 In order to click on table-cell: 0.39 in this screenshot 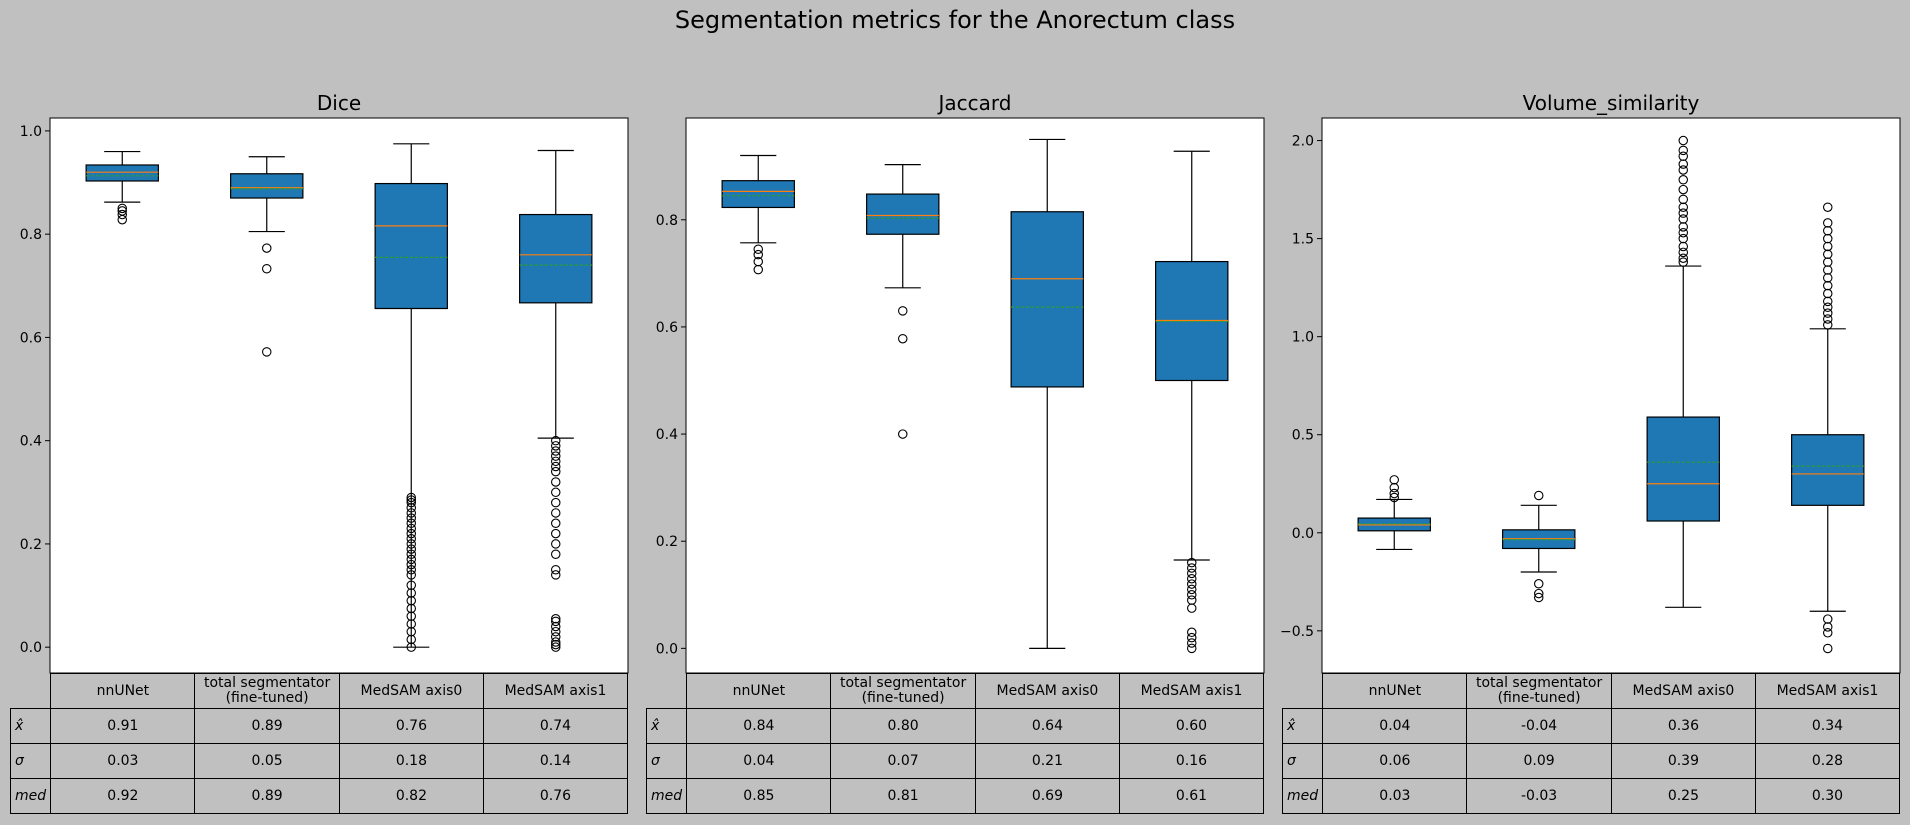, I will do `click(1683, 761)`.